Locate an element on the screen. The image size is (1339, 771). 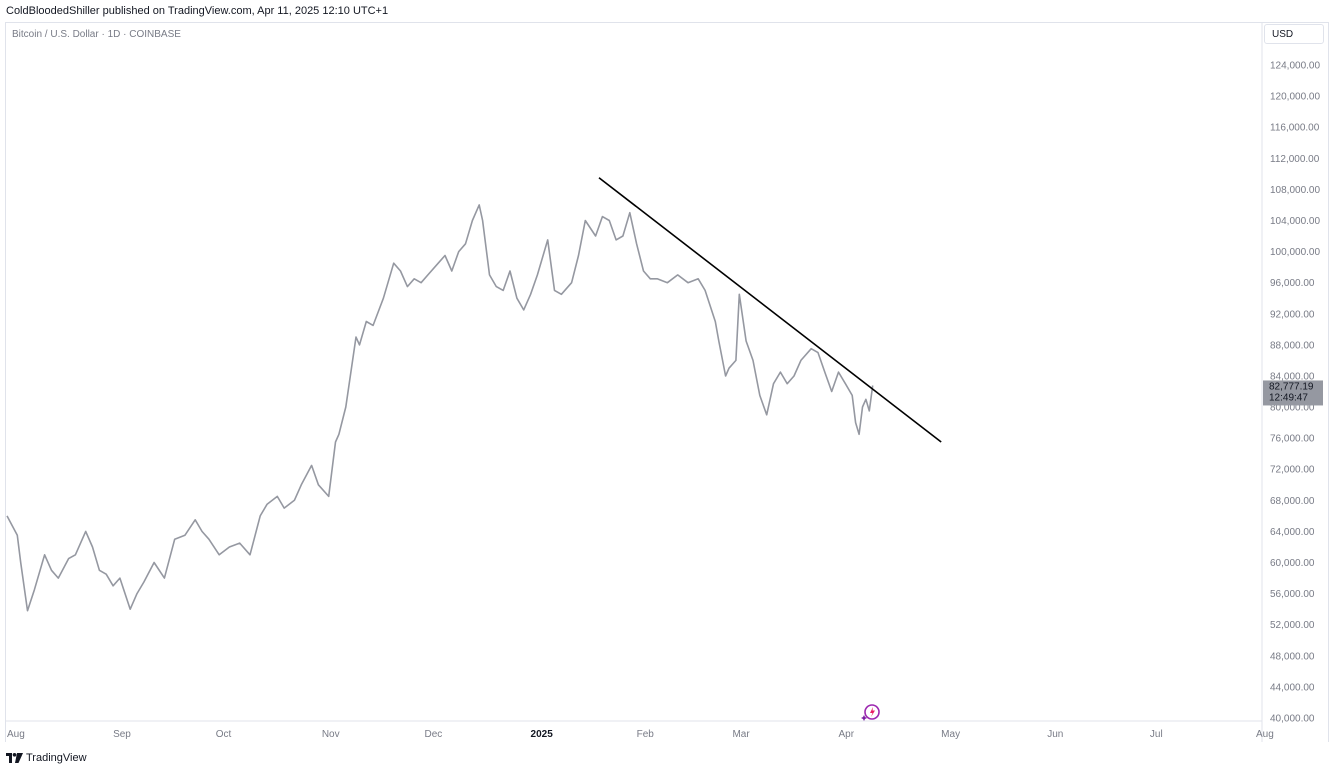
tradingview-brand: TradingView is located at coordinates (46, 758).